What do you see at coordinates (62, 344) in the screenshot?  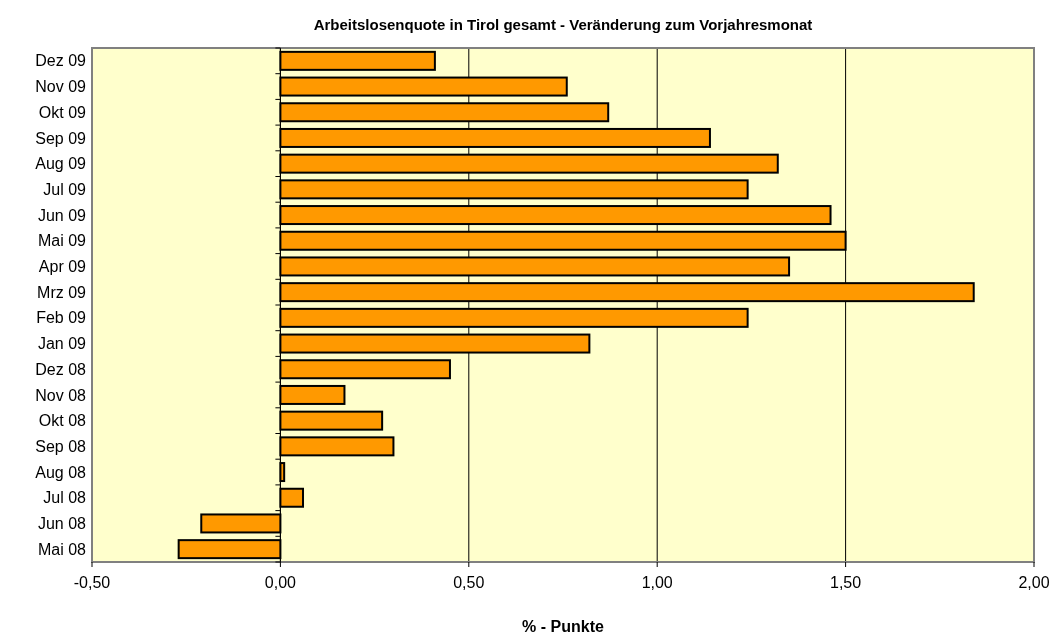 I see `y-tick-label: Jan 09` at bounding box center [62, 344].